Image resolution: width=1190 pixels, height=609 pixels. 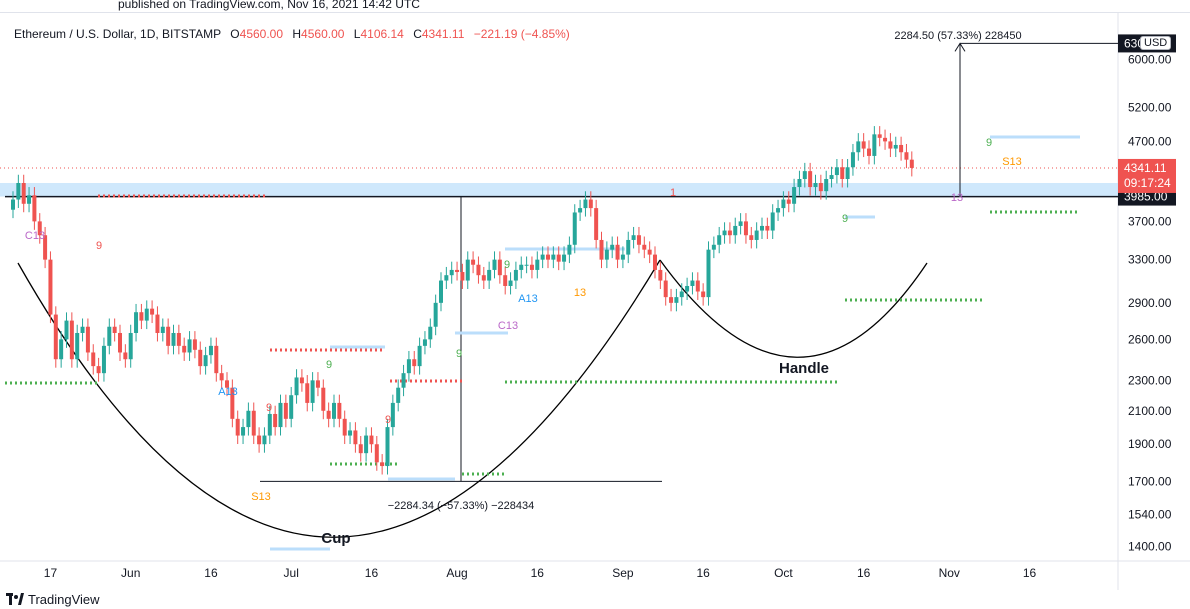 I want to click on change-value: −221.19 (−4.85%), so click(x=521, y=34).